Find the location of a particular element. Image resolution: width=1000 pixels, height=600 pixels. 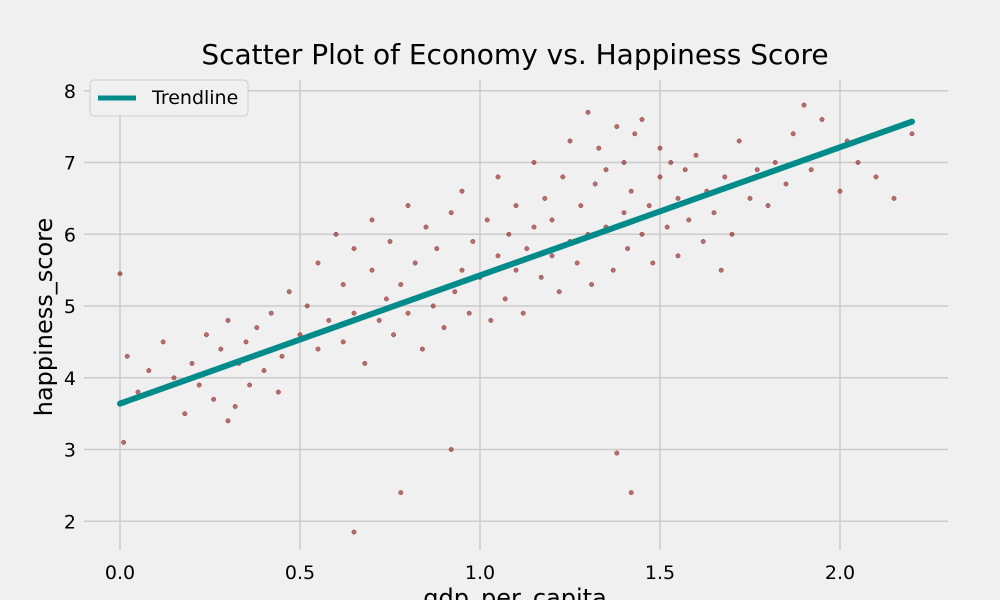

y-tick-label: 8 is located at coordinates (70, 92).